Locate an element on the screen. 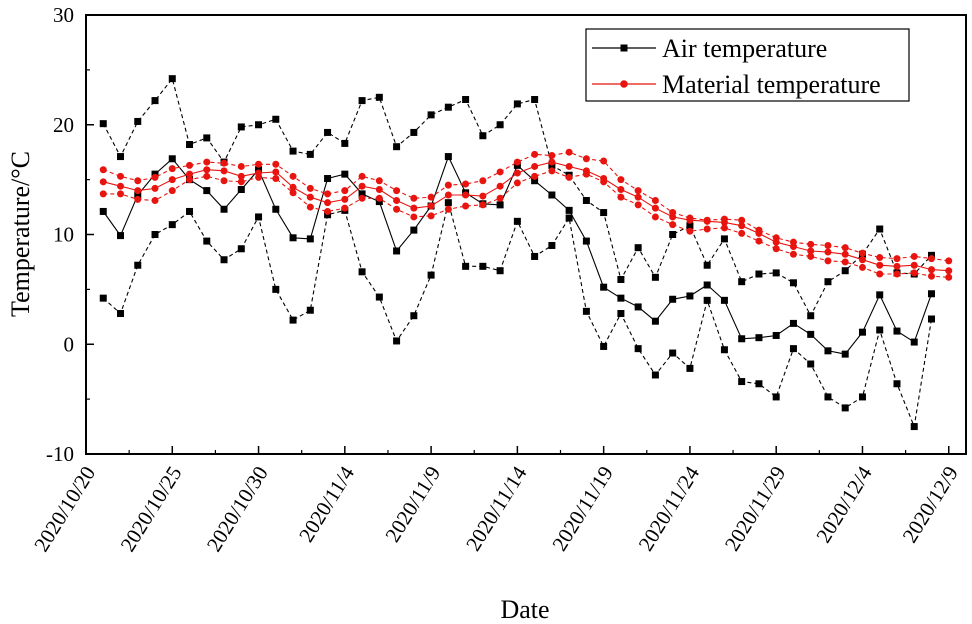  x-tick-label: 2020/11/9 is located at coordinates (412, 504).